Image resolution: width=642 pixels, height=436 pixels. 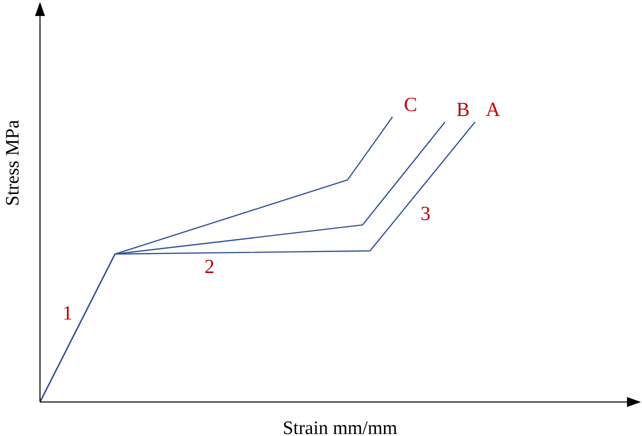 What do you see at coordinates (463, 110) in the screenshot?
I see `series-label: B` at bounding box center [463, 110].